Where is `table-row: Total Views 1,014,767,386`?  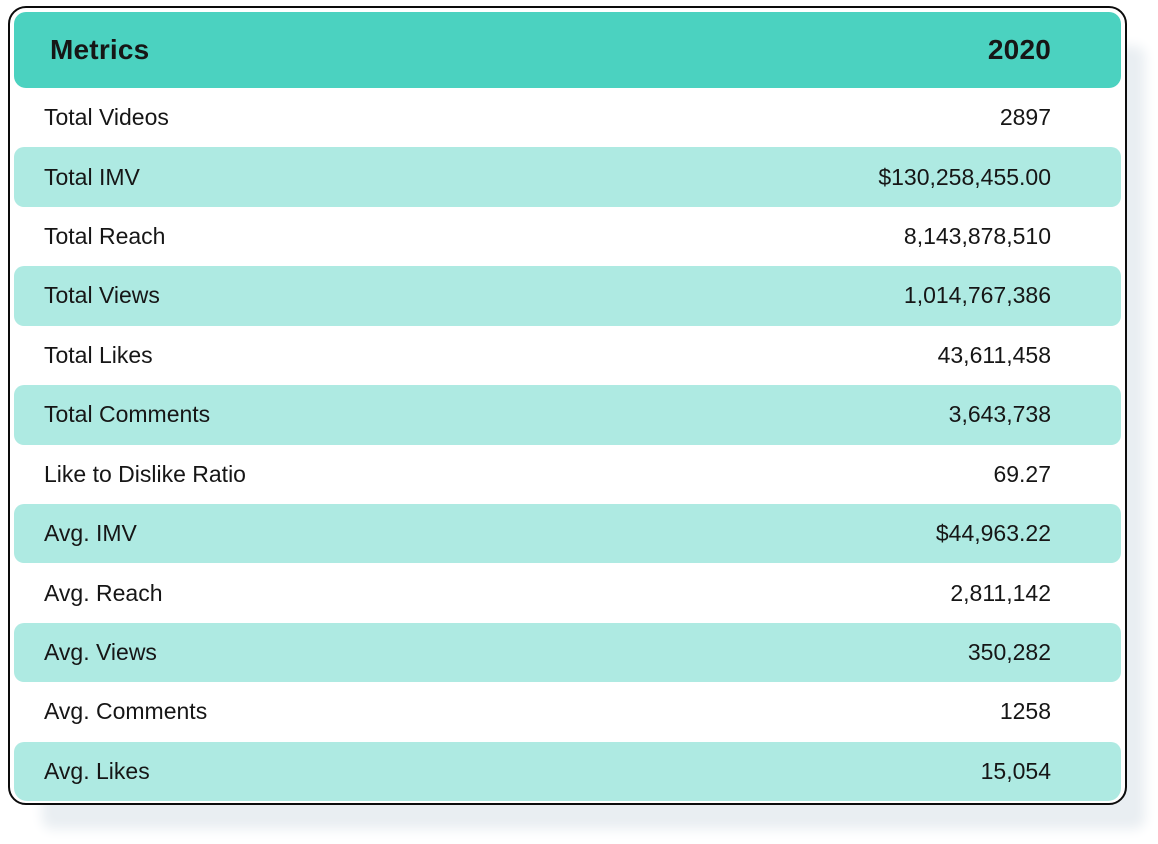
table-row: Total Views 1,014,767,386 is located at coordinates (567, 296).